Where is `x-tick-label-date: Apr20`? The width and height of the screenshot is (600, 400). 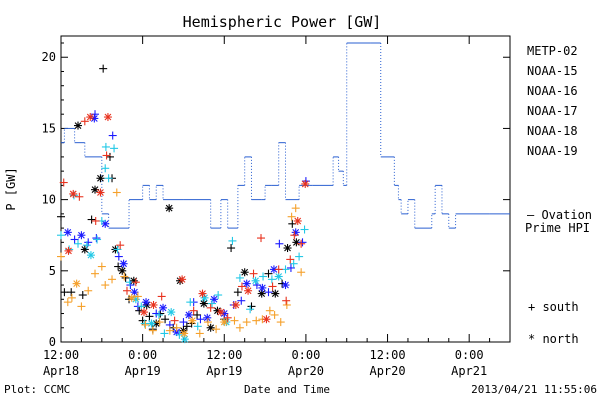
x-tick-label-date: Apr20 is located at coordinates (387, 371).